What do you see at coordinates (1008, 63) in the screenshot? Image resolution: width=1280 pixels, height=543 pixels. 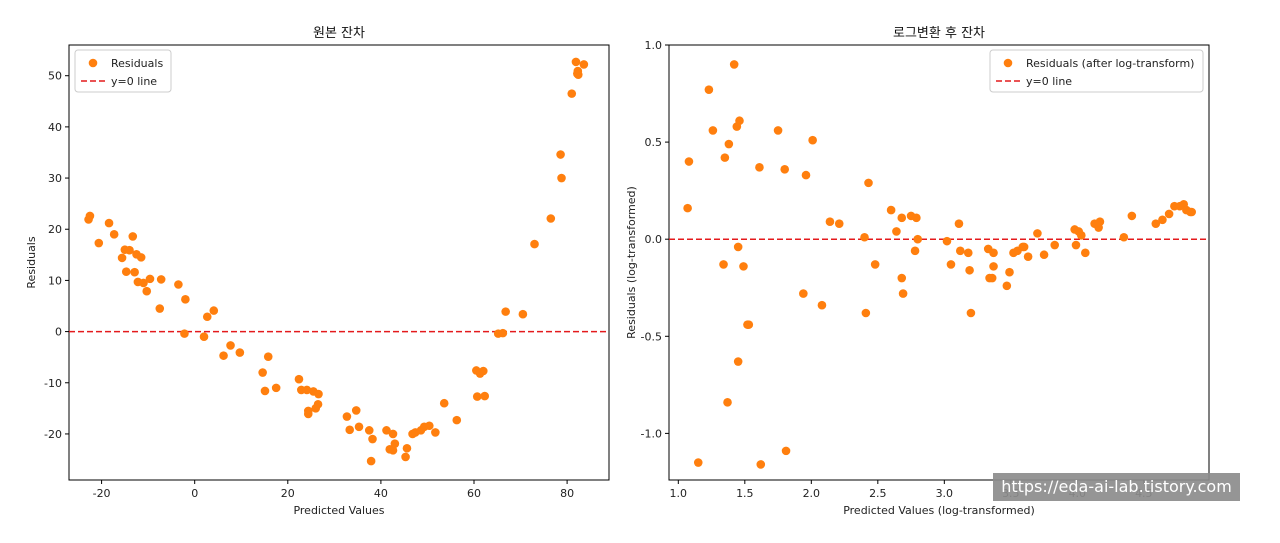 I see `legend-marker-points` at bounding box center [1008, 63].